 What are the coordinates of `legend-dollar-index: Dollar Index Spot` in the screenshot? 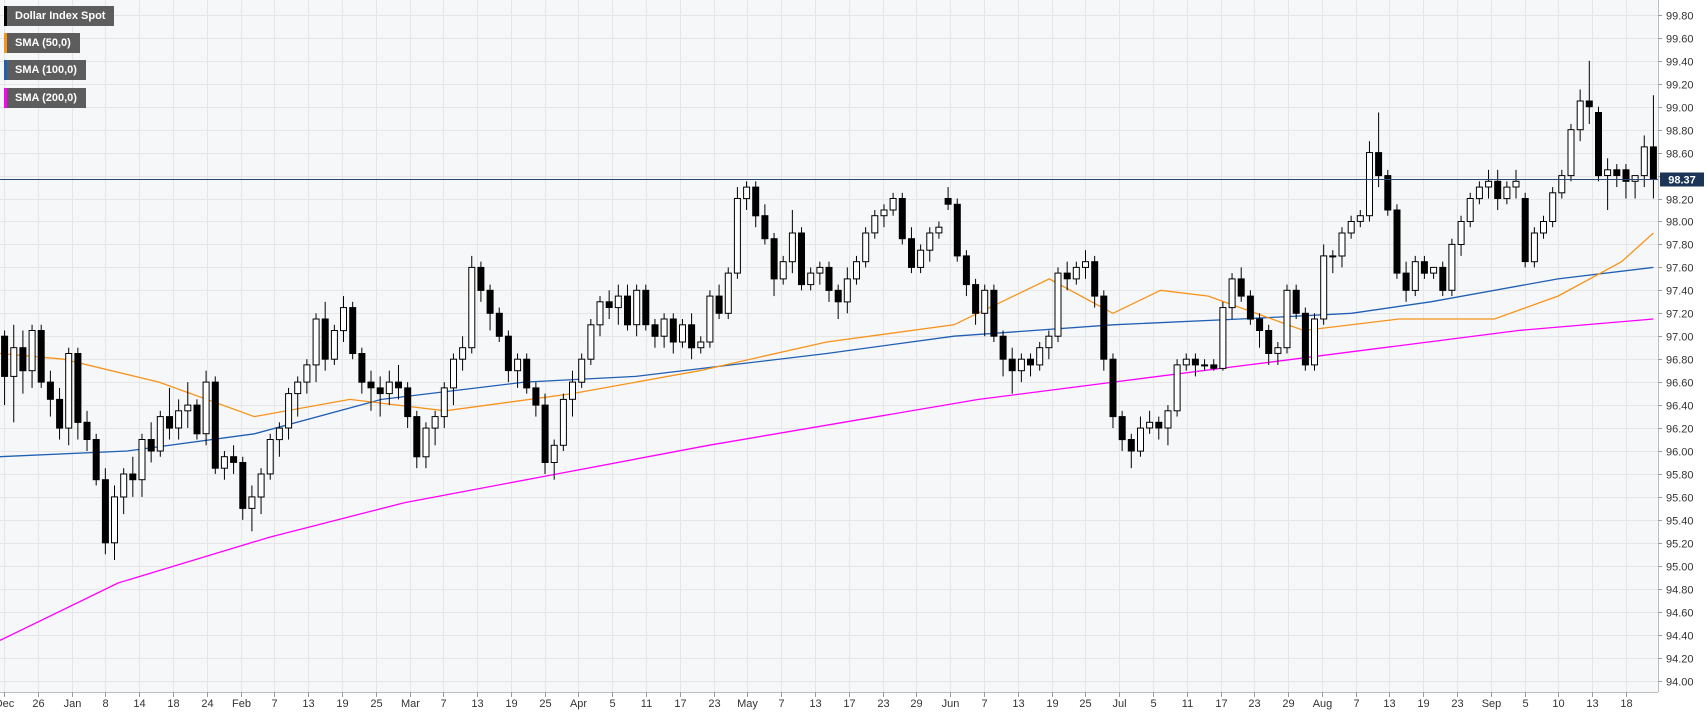 It's located at (59, 16).